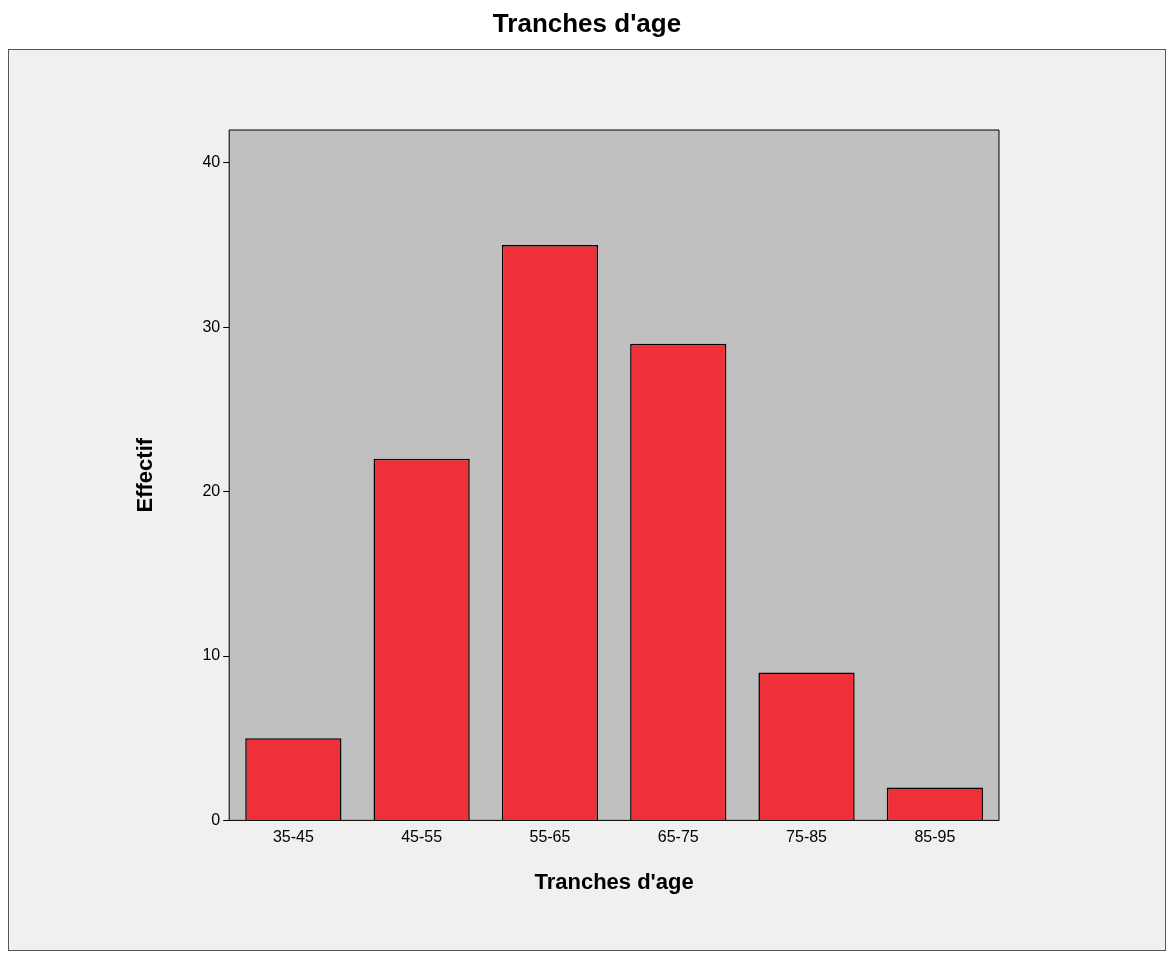  What do you see at coordinates (293, 837) in the screenshot?
I see `x-tick-label: 35-45` at bounding box center [293, 837].